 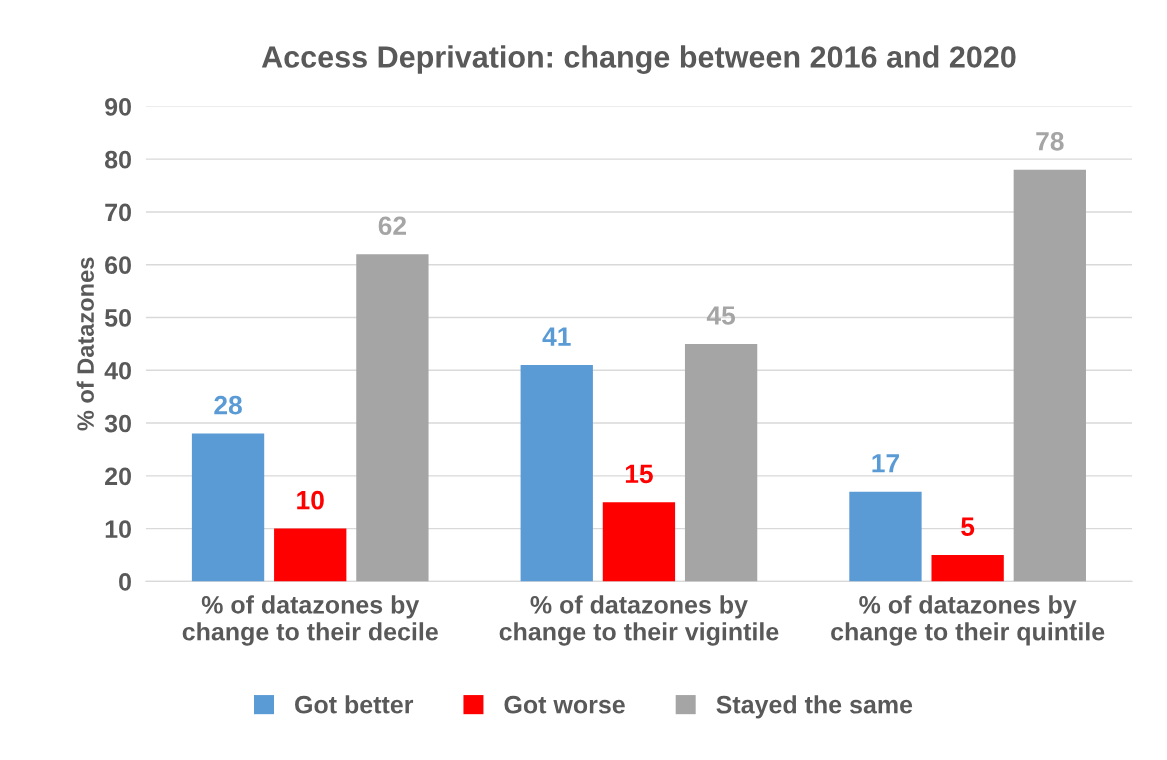 I want to click on data-label: 45, so click(x=721, y=315).